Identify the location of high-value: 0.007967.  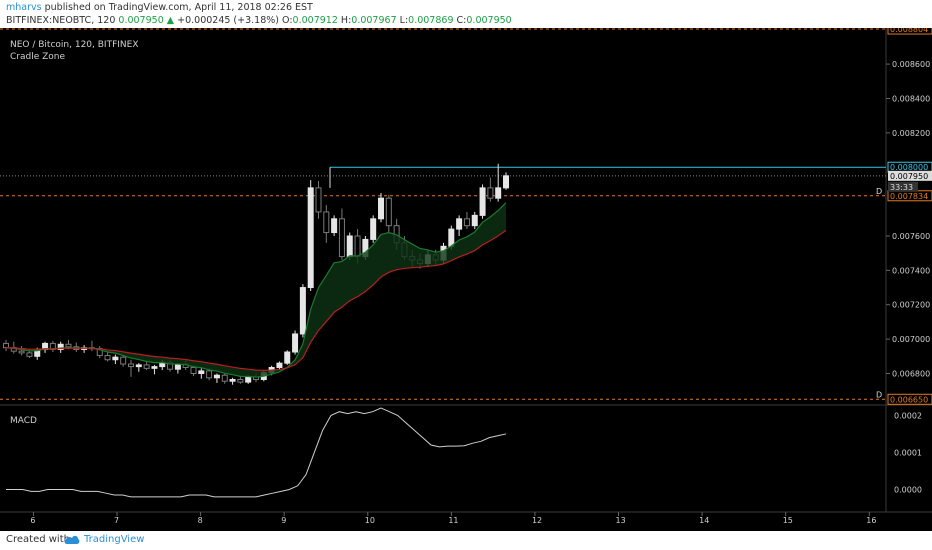
(374, 20).